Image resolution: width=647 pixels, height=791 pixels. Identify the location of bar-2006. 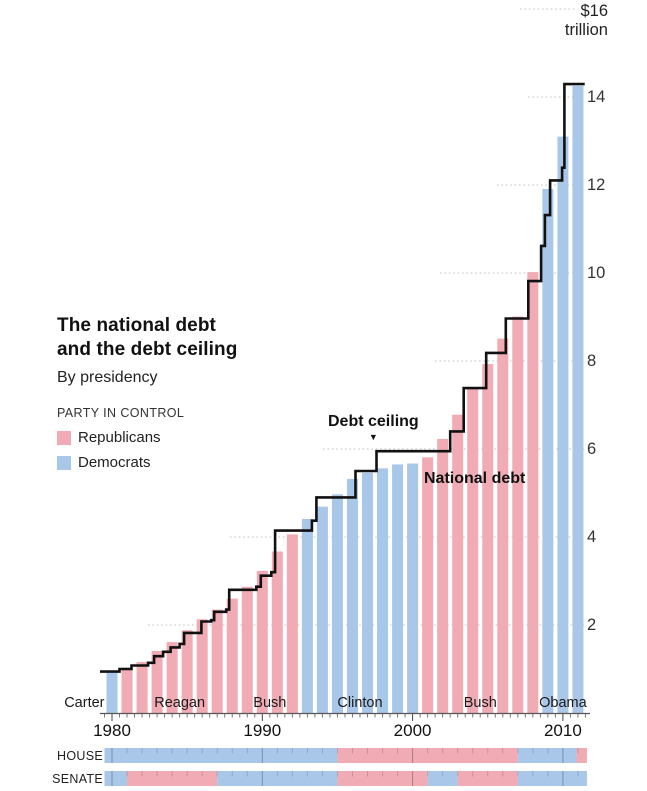
(503, 525).